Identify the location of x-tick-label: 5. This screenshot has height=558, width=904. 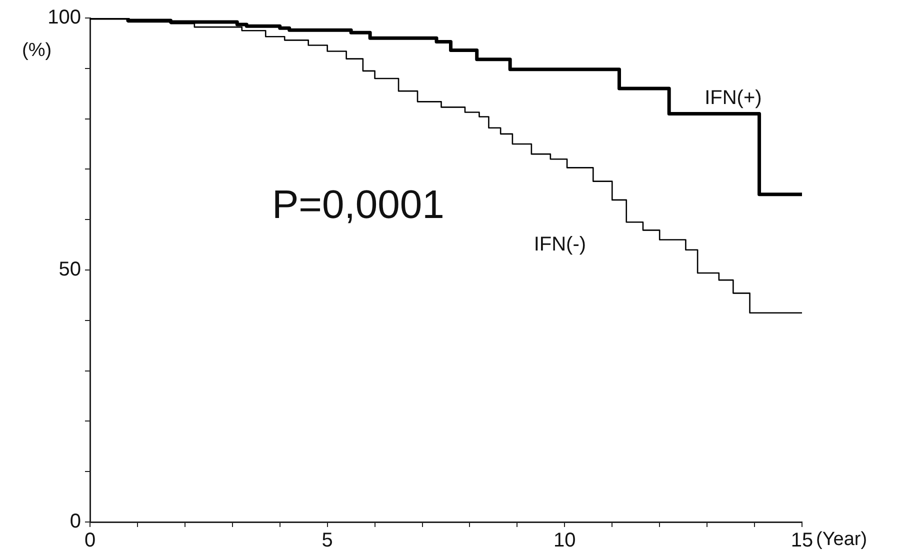
(327, 541).